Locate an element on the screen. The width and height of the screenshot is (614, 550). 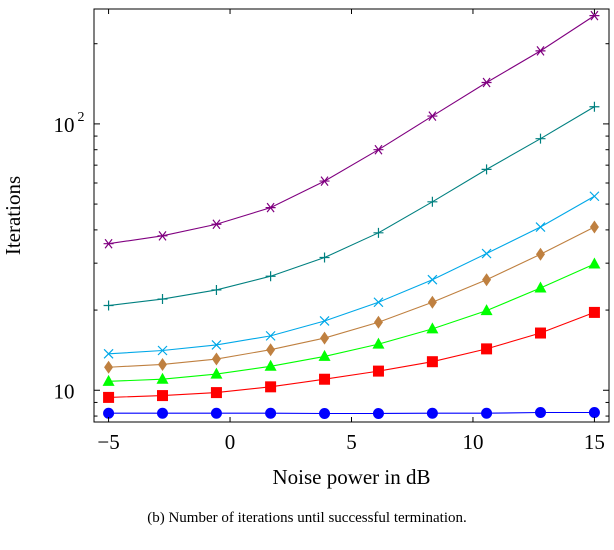
y-tick-exponent: 2 is located at coordinates (81, 117).